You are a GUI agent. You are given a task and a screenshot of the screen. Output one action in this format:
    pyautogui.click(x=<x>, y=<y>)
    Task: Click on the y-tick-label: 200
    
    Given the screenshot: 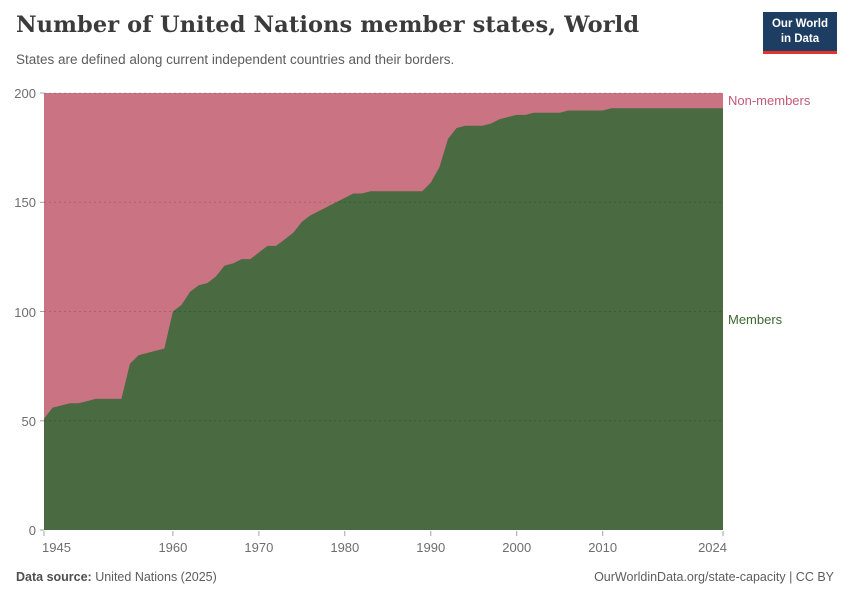 What is the action you would take?
    pyautogui.click(x=25, y=93)
    